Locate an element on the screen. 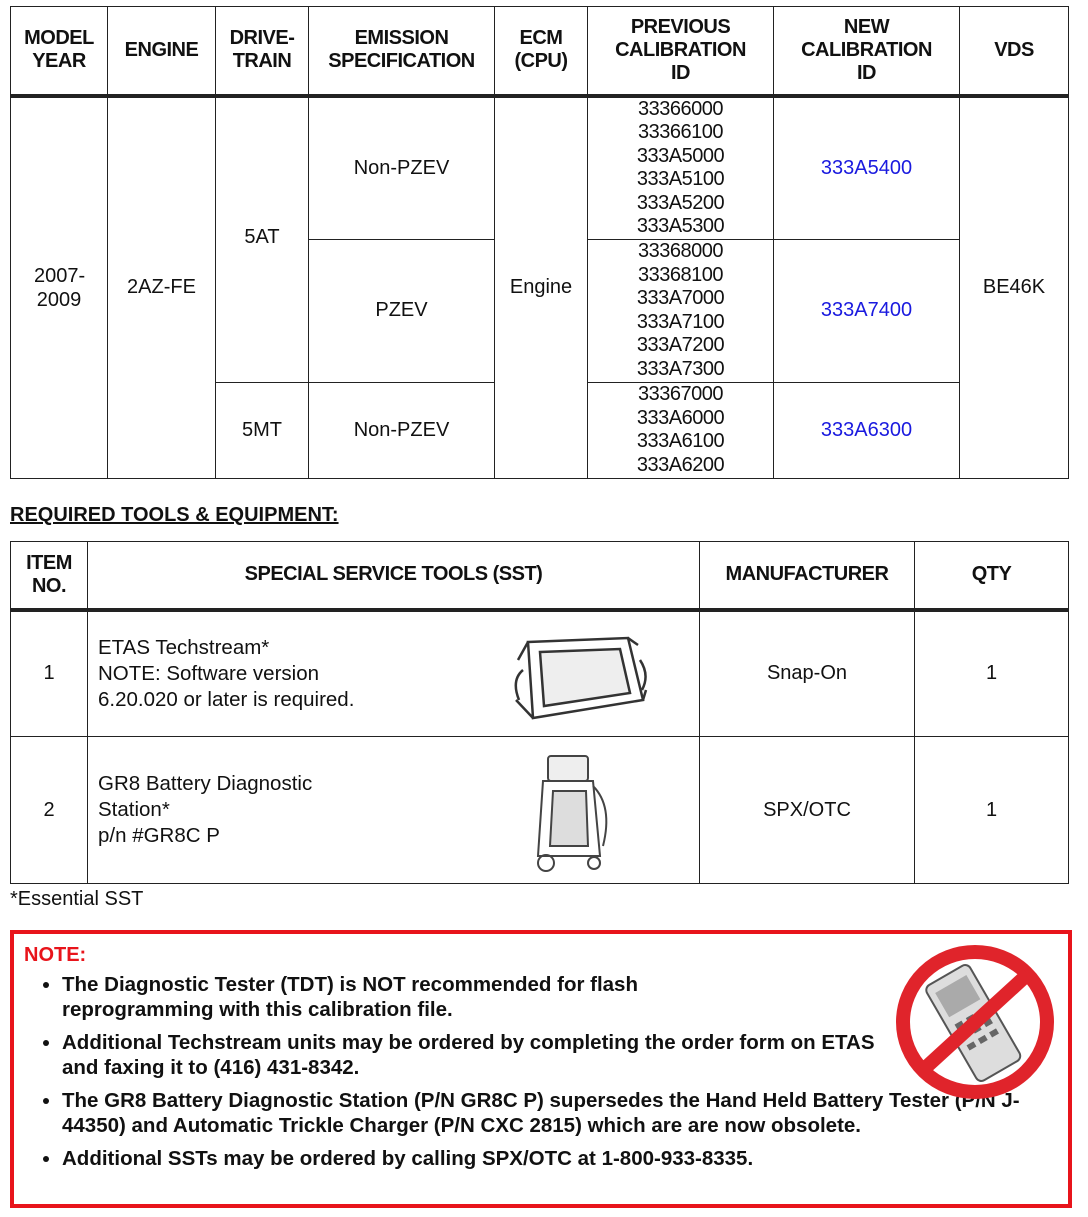 This screenshot has height=1217, width=1088. tool-line: p/n #GR8C P is located at coordinates (159, 835).